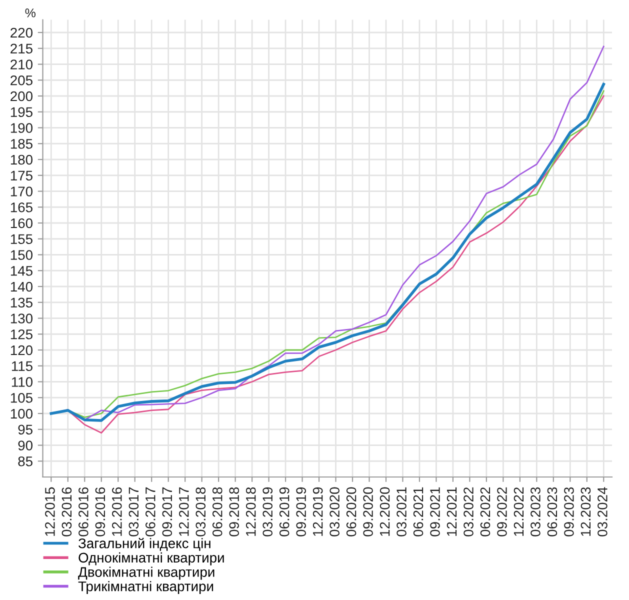 The height and width of the screenshot is (600, 629). Describe the element at coordinates (151, 559) in the screenshot. I see `legend-label: Однокімнатні квартири` at that location.